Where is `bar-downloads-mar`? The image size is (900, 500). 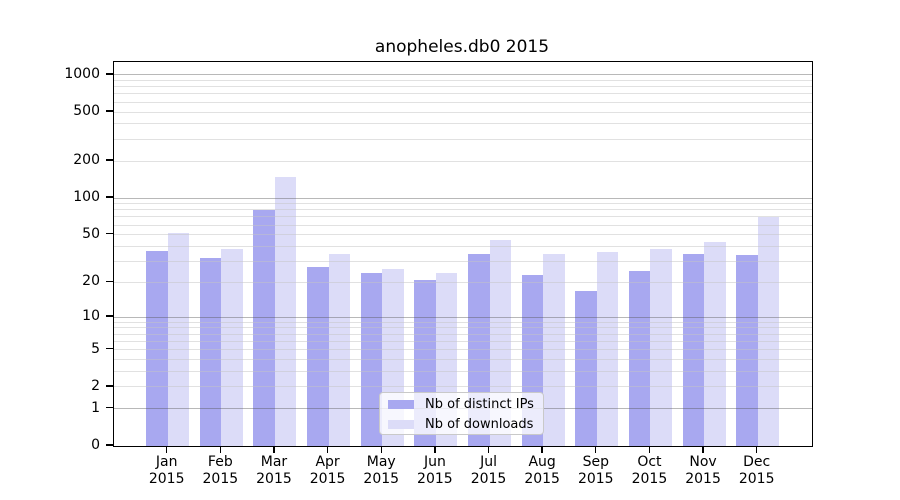 bar-downloads-mar is located at coordinates (285, 311).